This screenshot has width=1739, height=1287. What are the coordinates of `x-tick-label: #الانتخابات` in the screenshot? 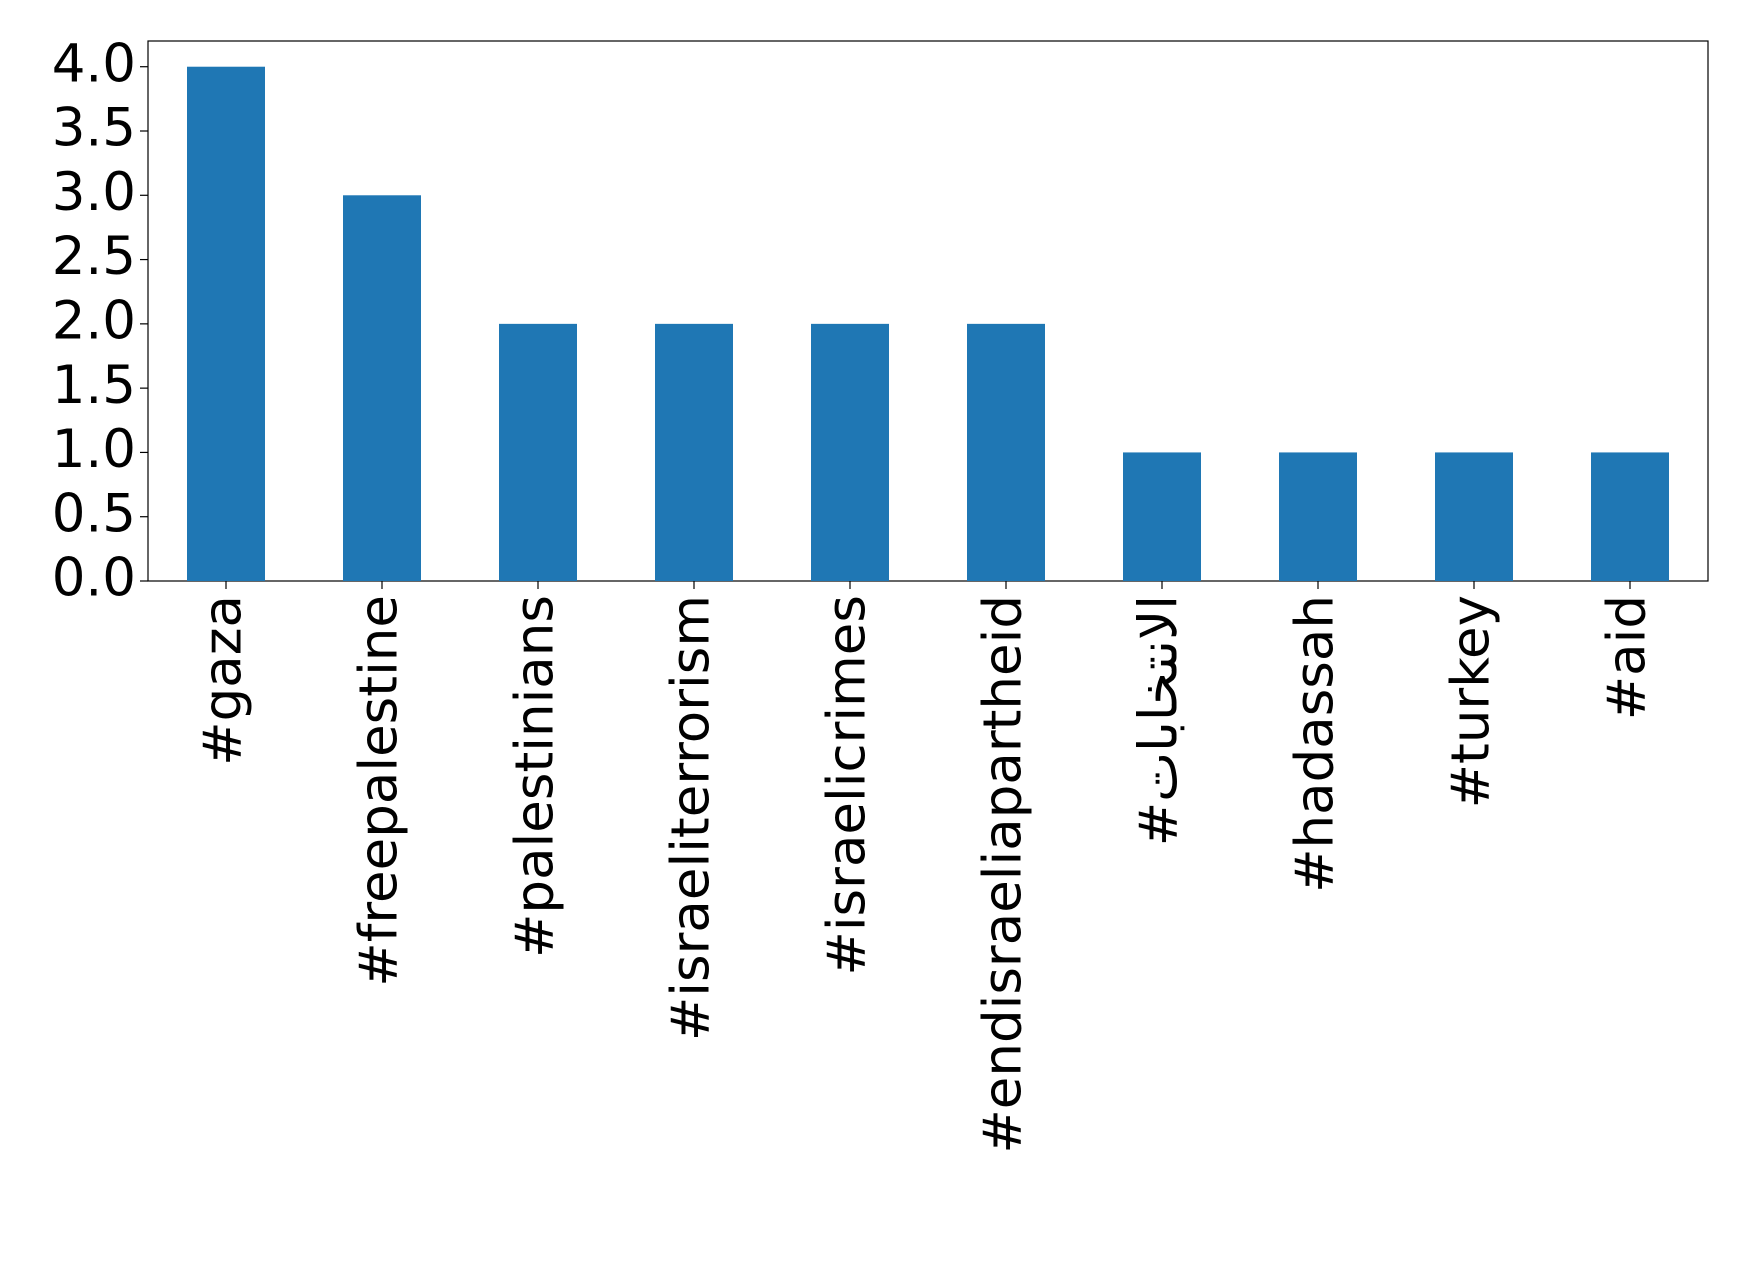 It's located at (1159, 720).